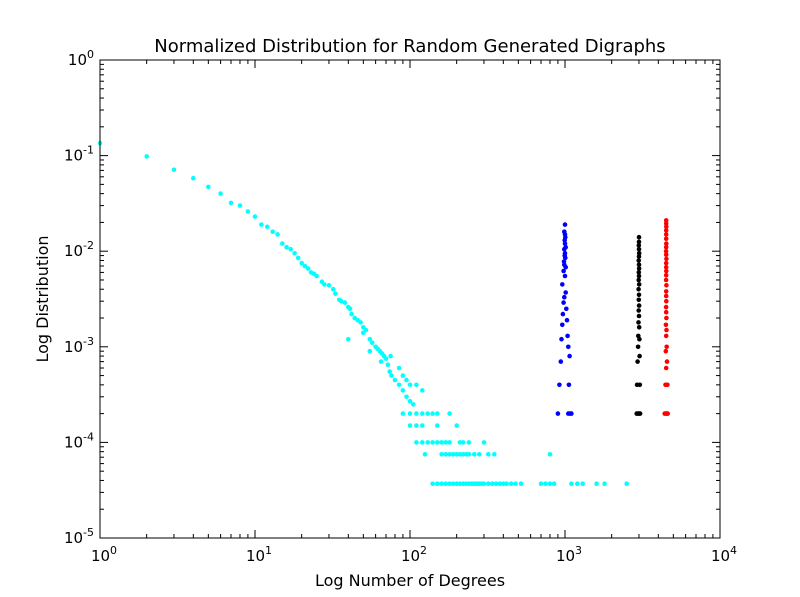  Describe the element at coordinates (410, 580) in the screenshot. I see `x-axis-label: Log Number of Degrees` at that location.